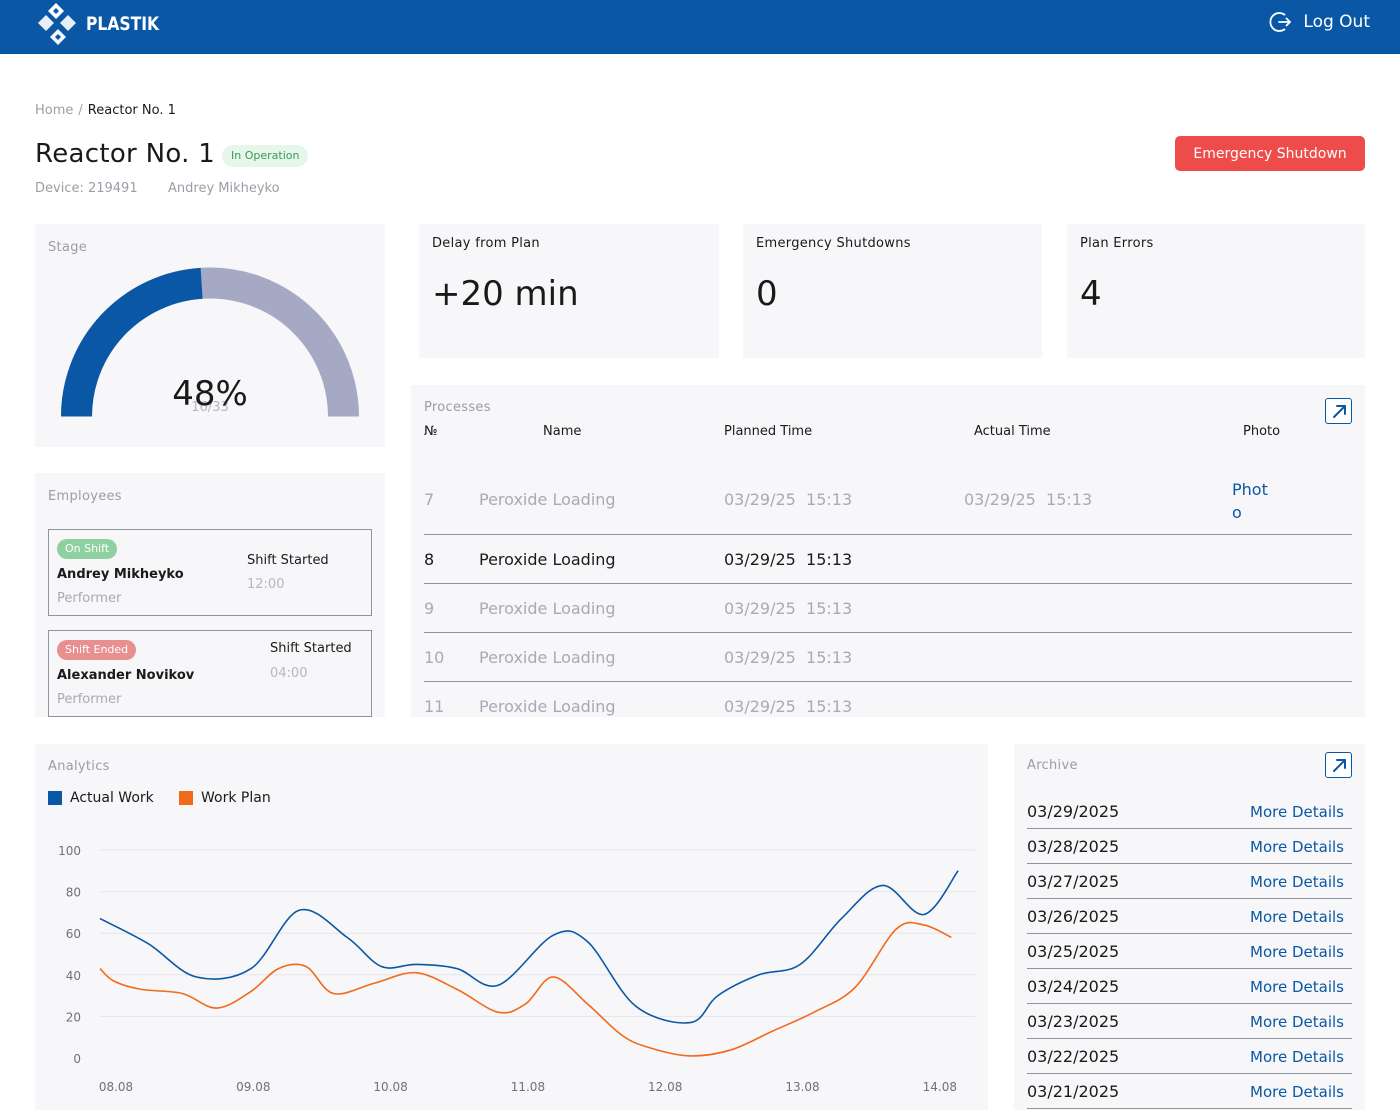 This screenshot has height=1110, width=1400. Describe the element at coordinates (1319, 22) in the screenshot. I see `logout-button: Log Out` at that location.